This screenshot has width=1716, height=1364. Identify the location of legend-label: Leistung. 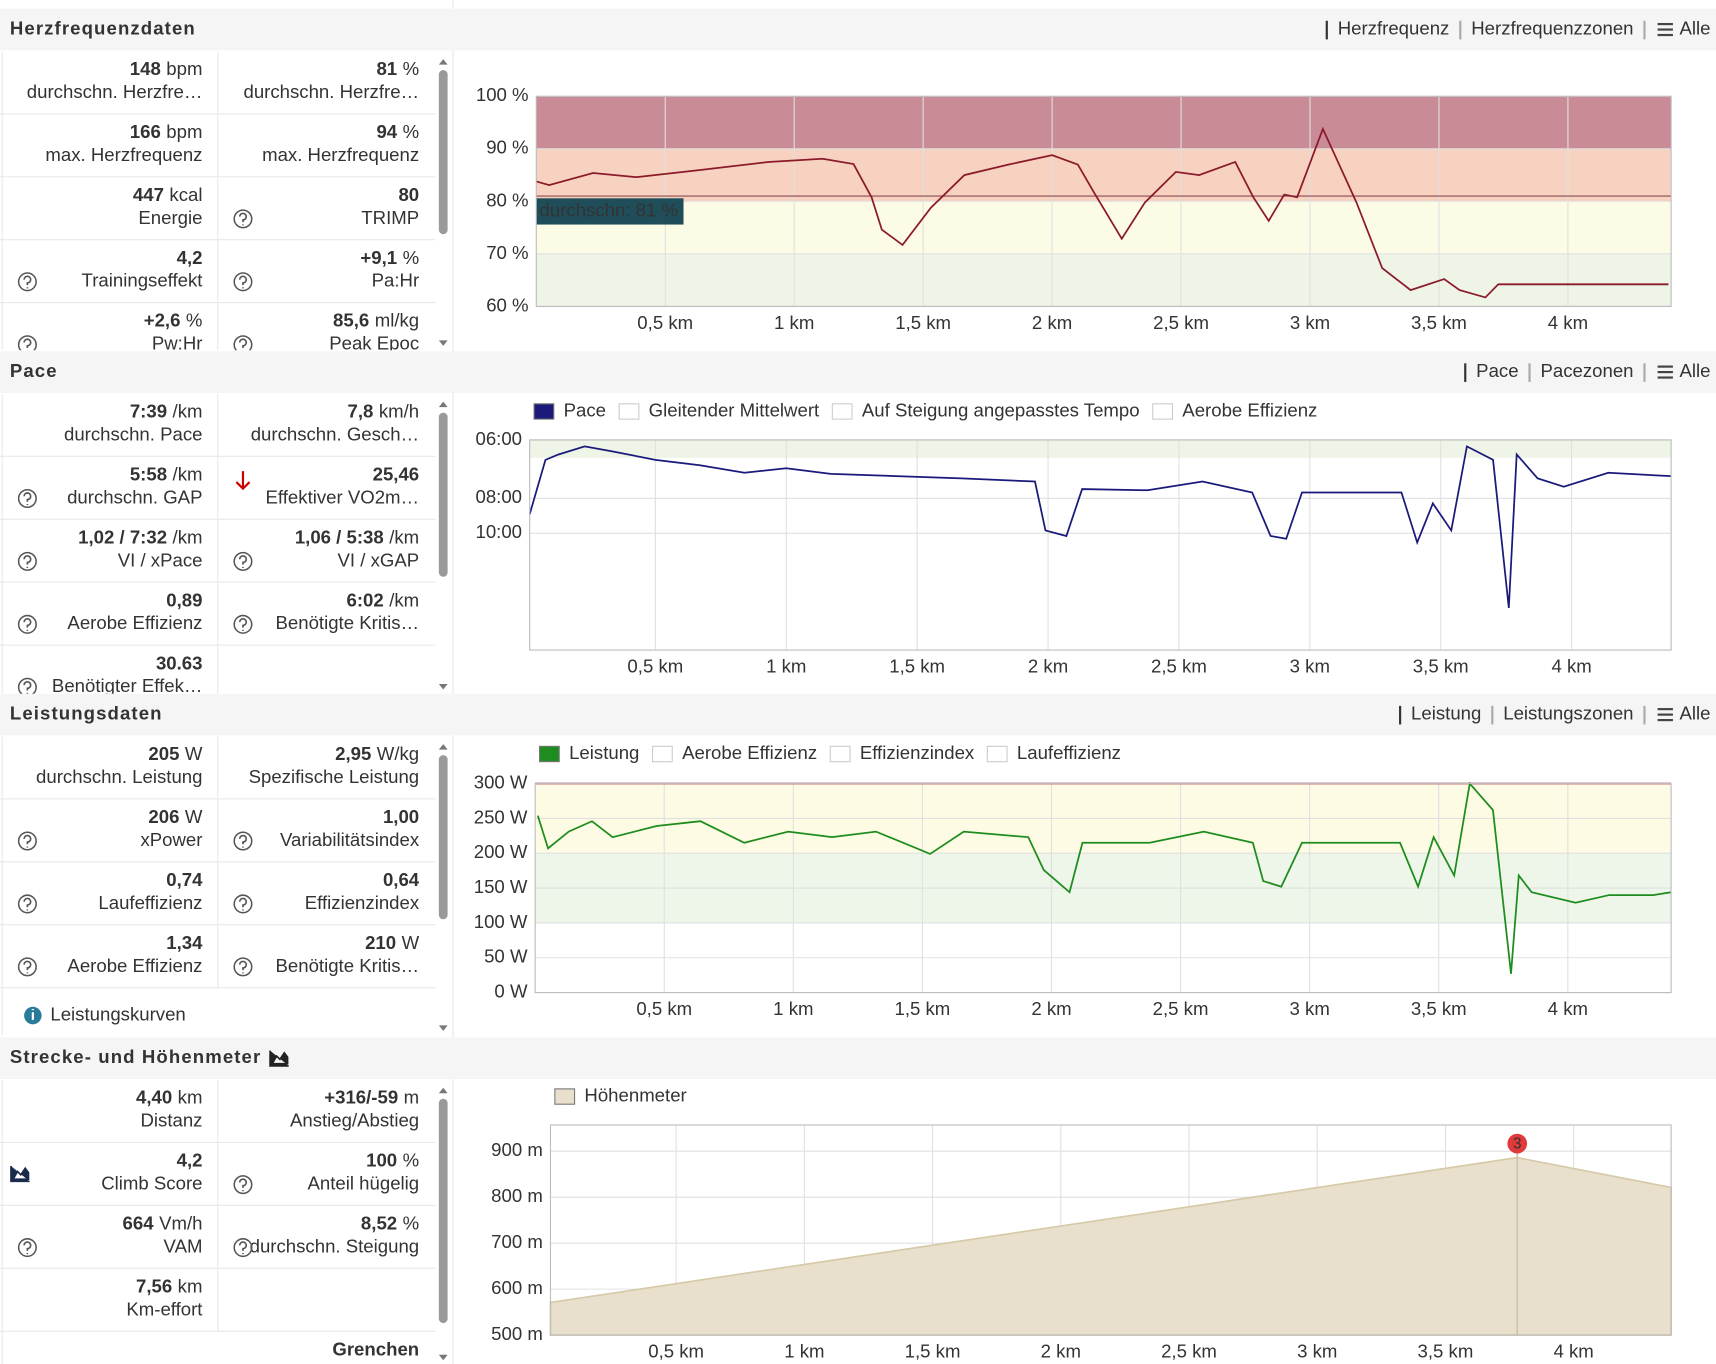
(604, 752).